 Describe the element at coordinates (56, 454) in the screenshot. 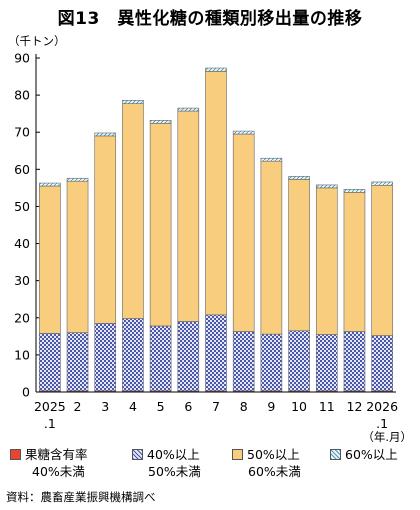

I see `legend-label-s1-line1: 果糖含有率` at that location.